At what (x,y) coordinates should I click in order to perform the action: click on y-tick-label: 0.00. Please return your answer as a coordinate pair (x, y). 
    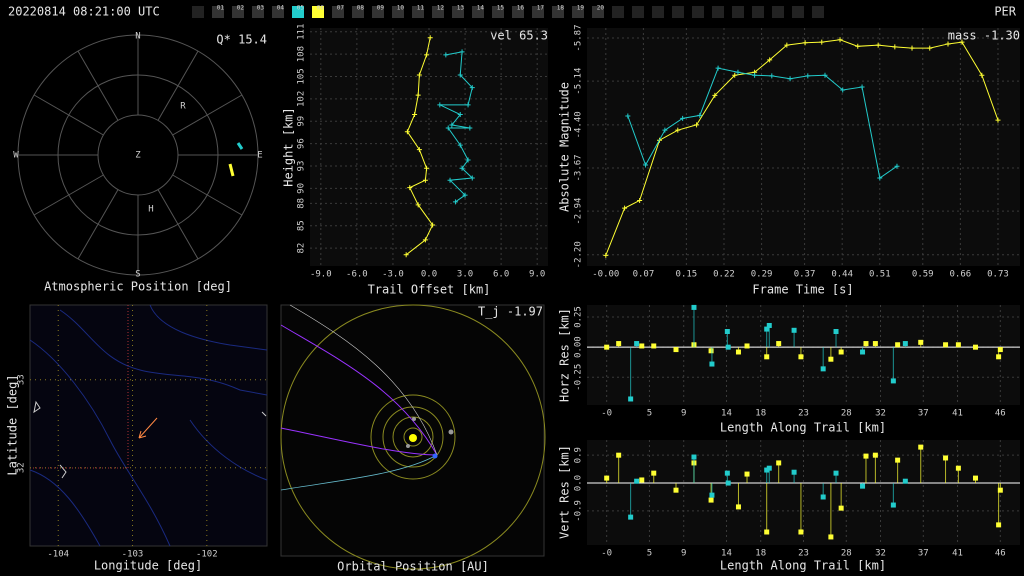
    Looking at the image, I should click on (579, 347).